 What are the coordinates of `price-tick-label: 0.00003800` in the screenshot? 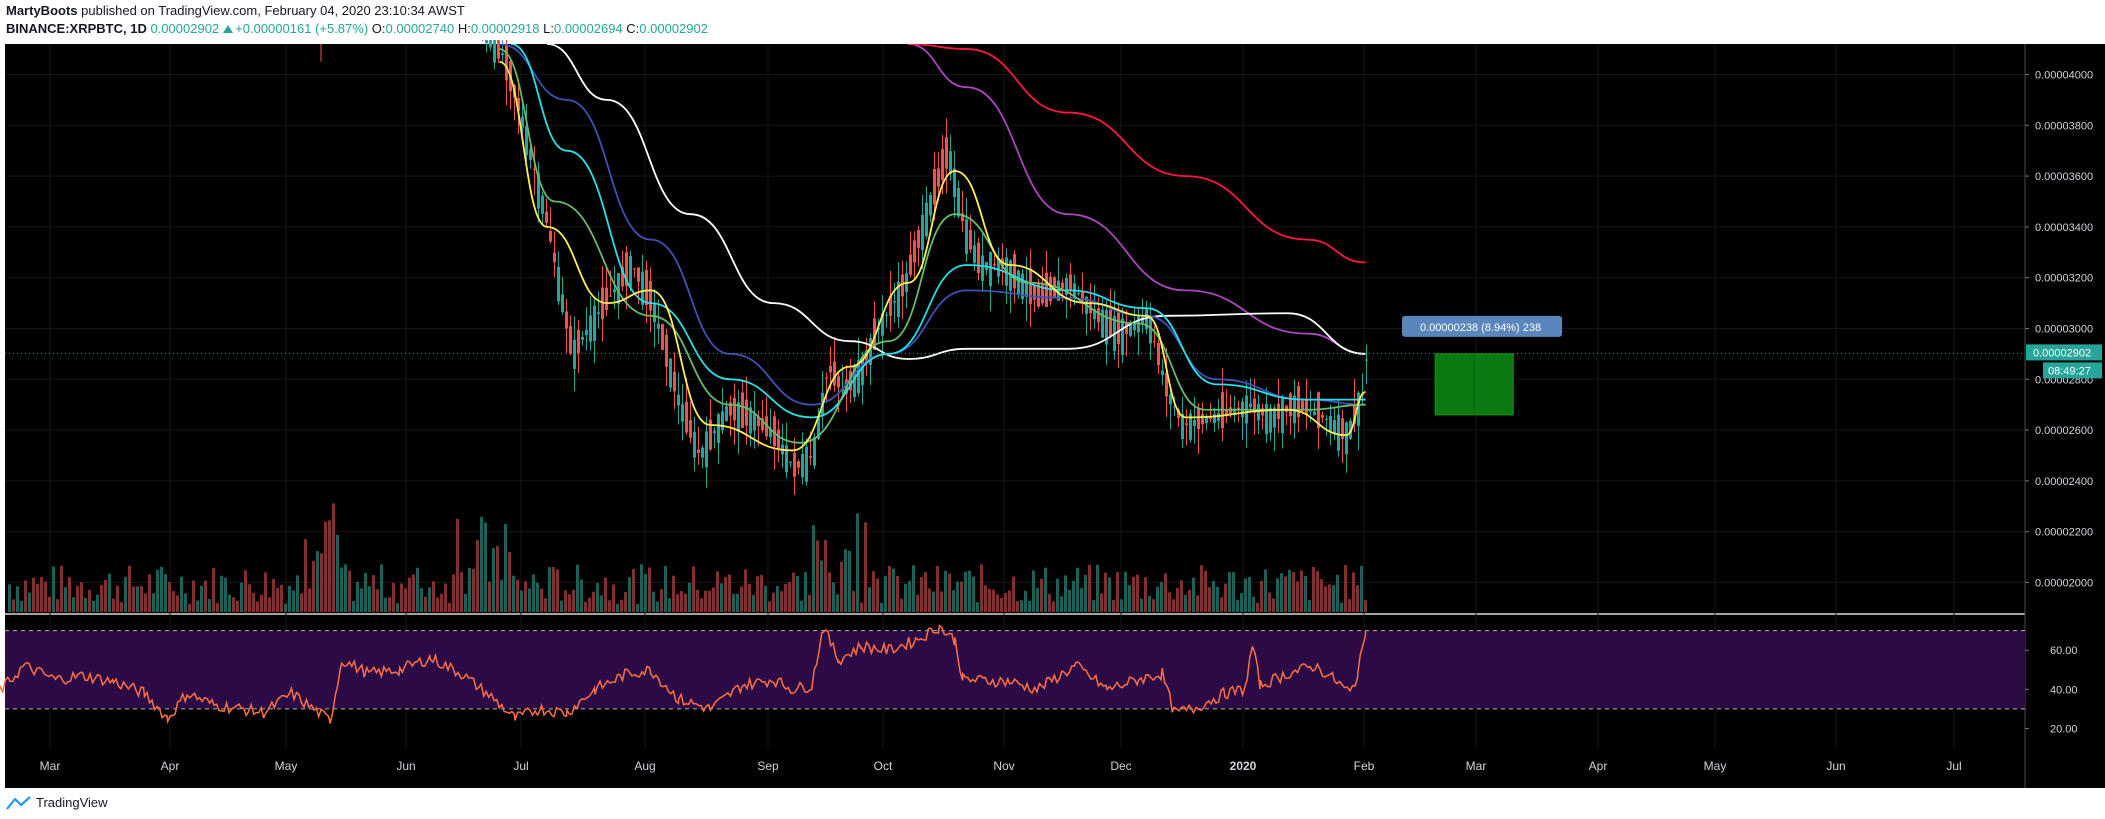 It's located at (2064, 126).